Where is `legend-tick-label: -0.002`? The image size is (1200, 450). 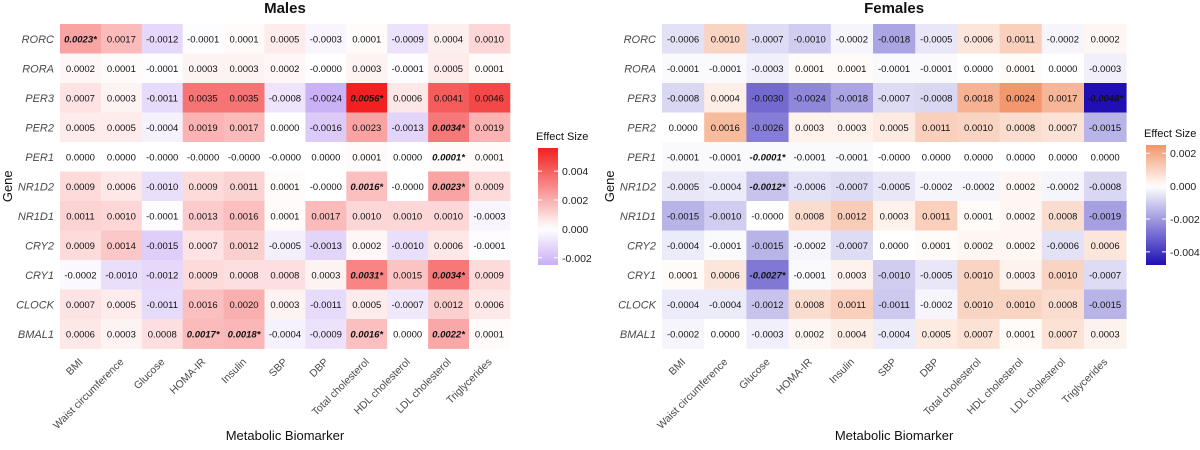 legend-tick-label: -0.002 is located at coordinates (1185, 220).